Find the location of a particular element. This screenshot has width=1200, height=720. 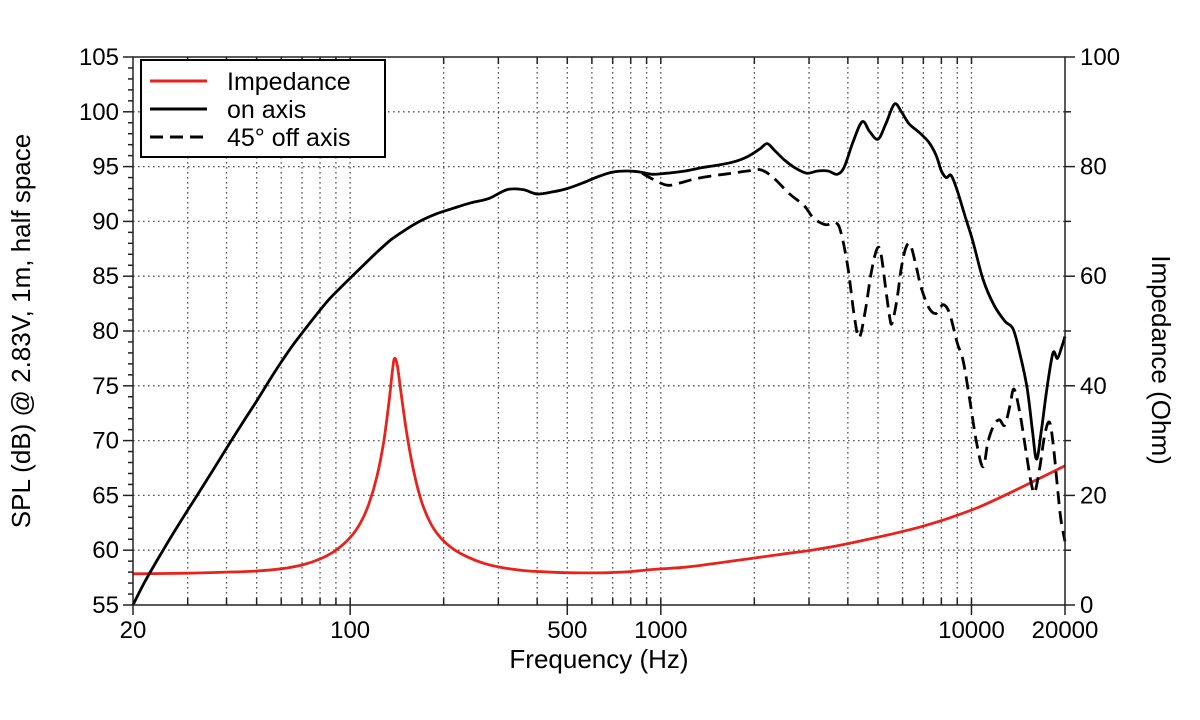

x-tick-label: 20 is located at coordinates (133, 630).